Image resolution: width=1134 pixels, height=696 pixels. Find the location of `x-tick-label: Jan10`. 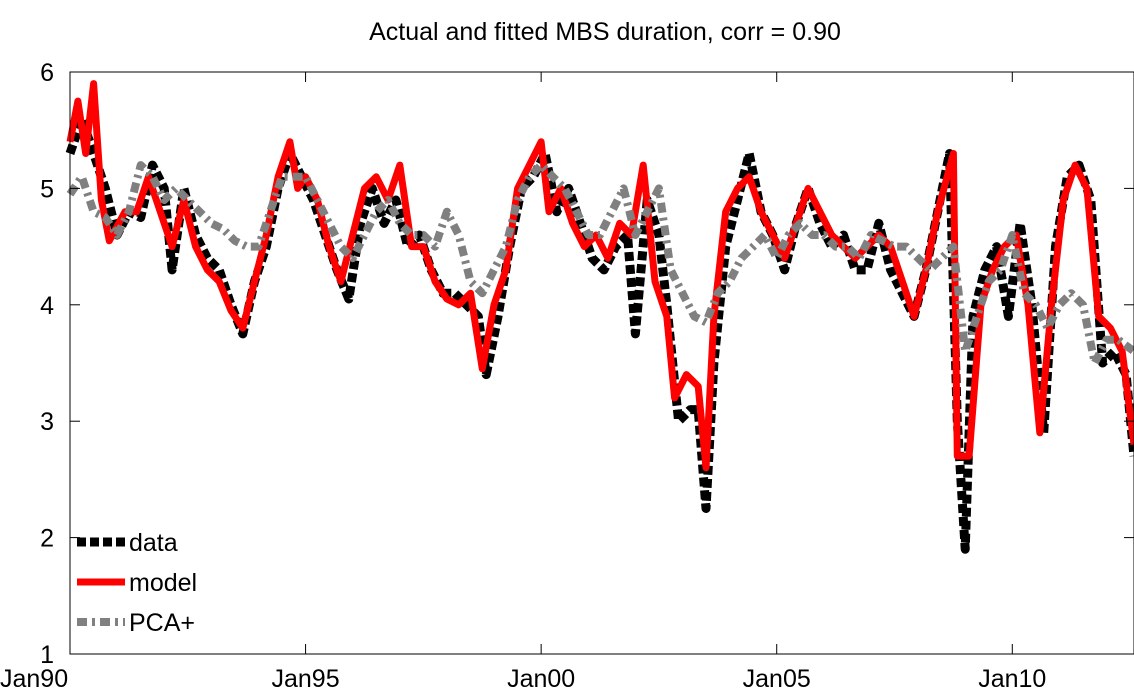

x-tick-label: Jan10 is located at coordinates (1012, 679).